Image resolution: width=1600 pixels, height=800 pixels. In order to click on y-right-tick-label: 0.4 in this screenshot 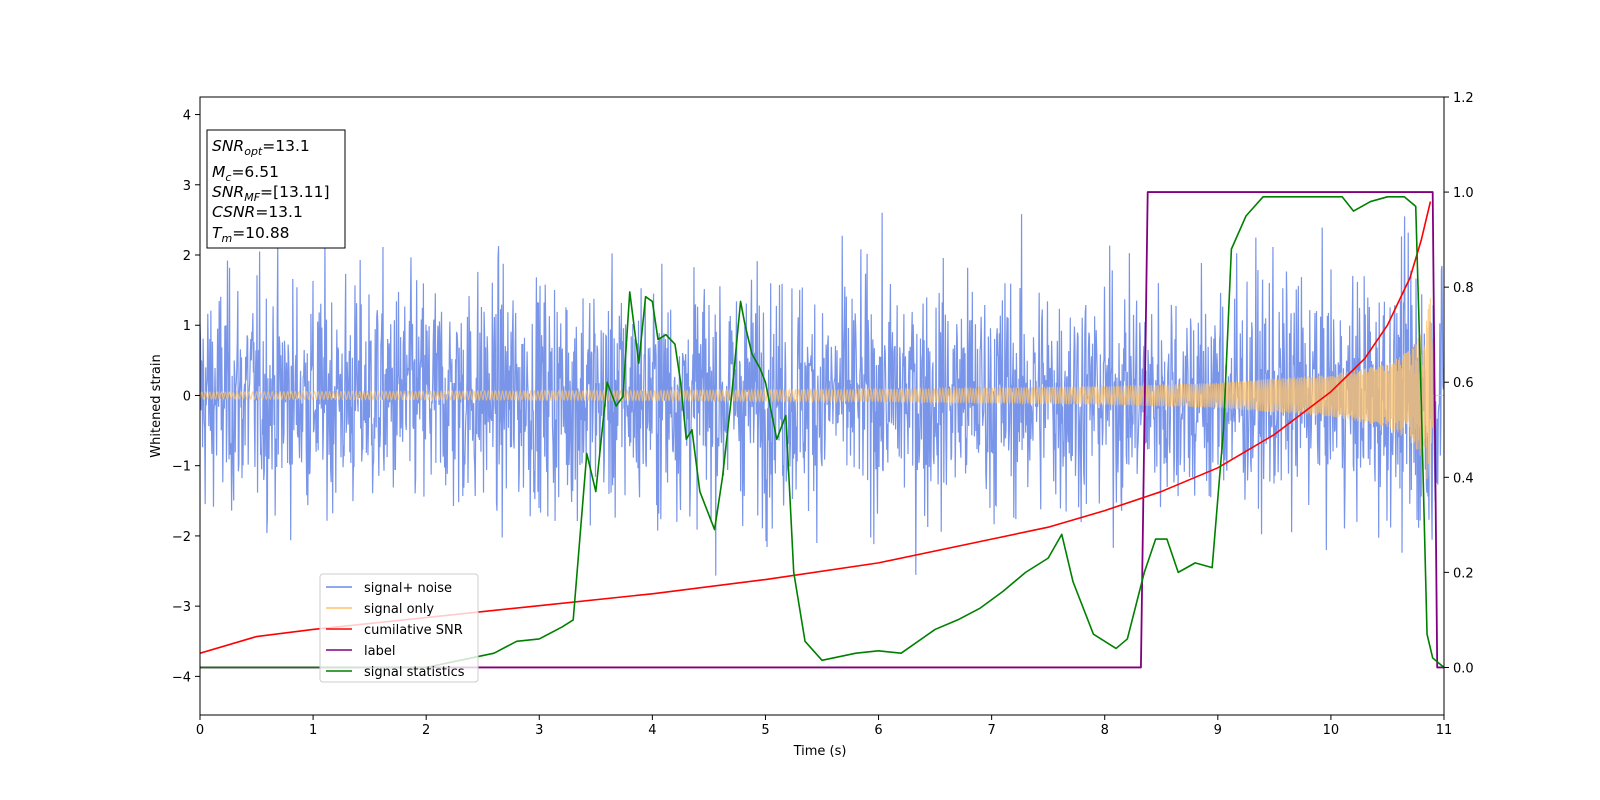, I will do `click(1463, 478)`.